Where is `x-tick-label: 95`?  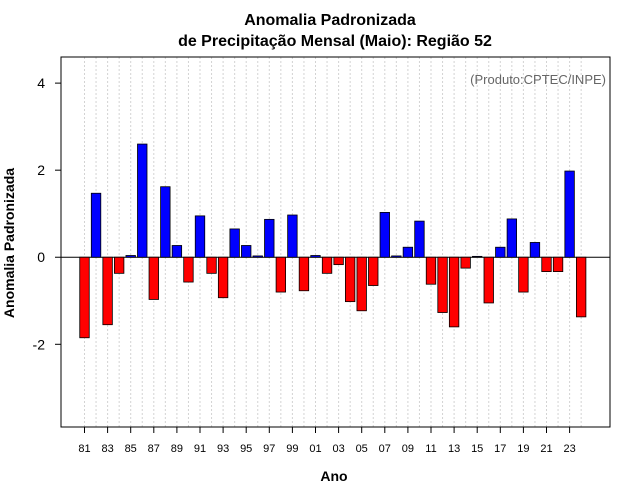 x-tick-label: 95 is located at coordinates (246, 449).